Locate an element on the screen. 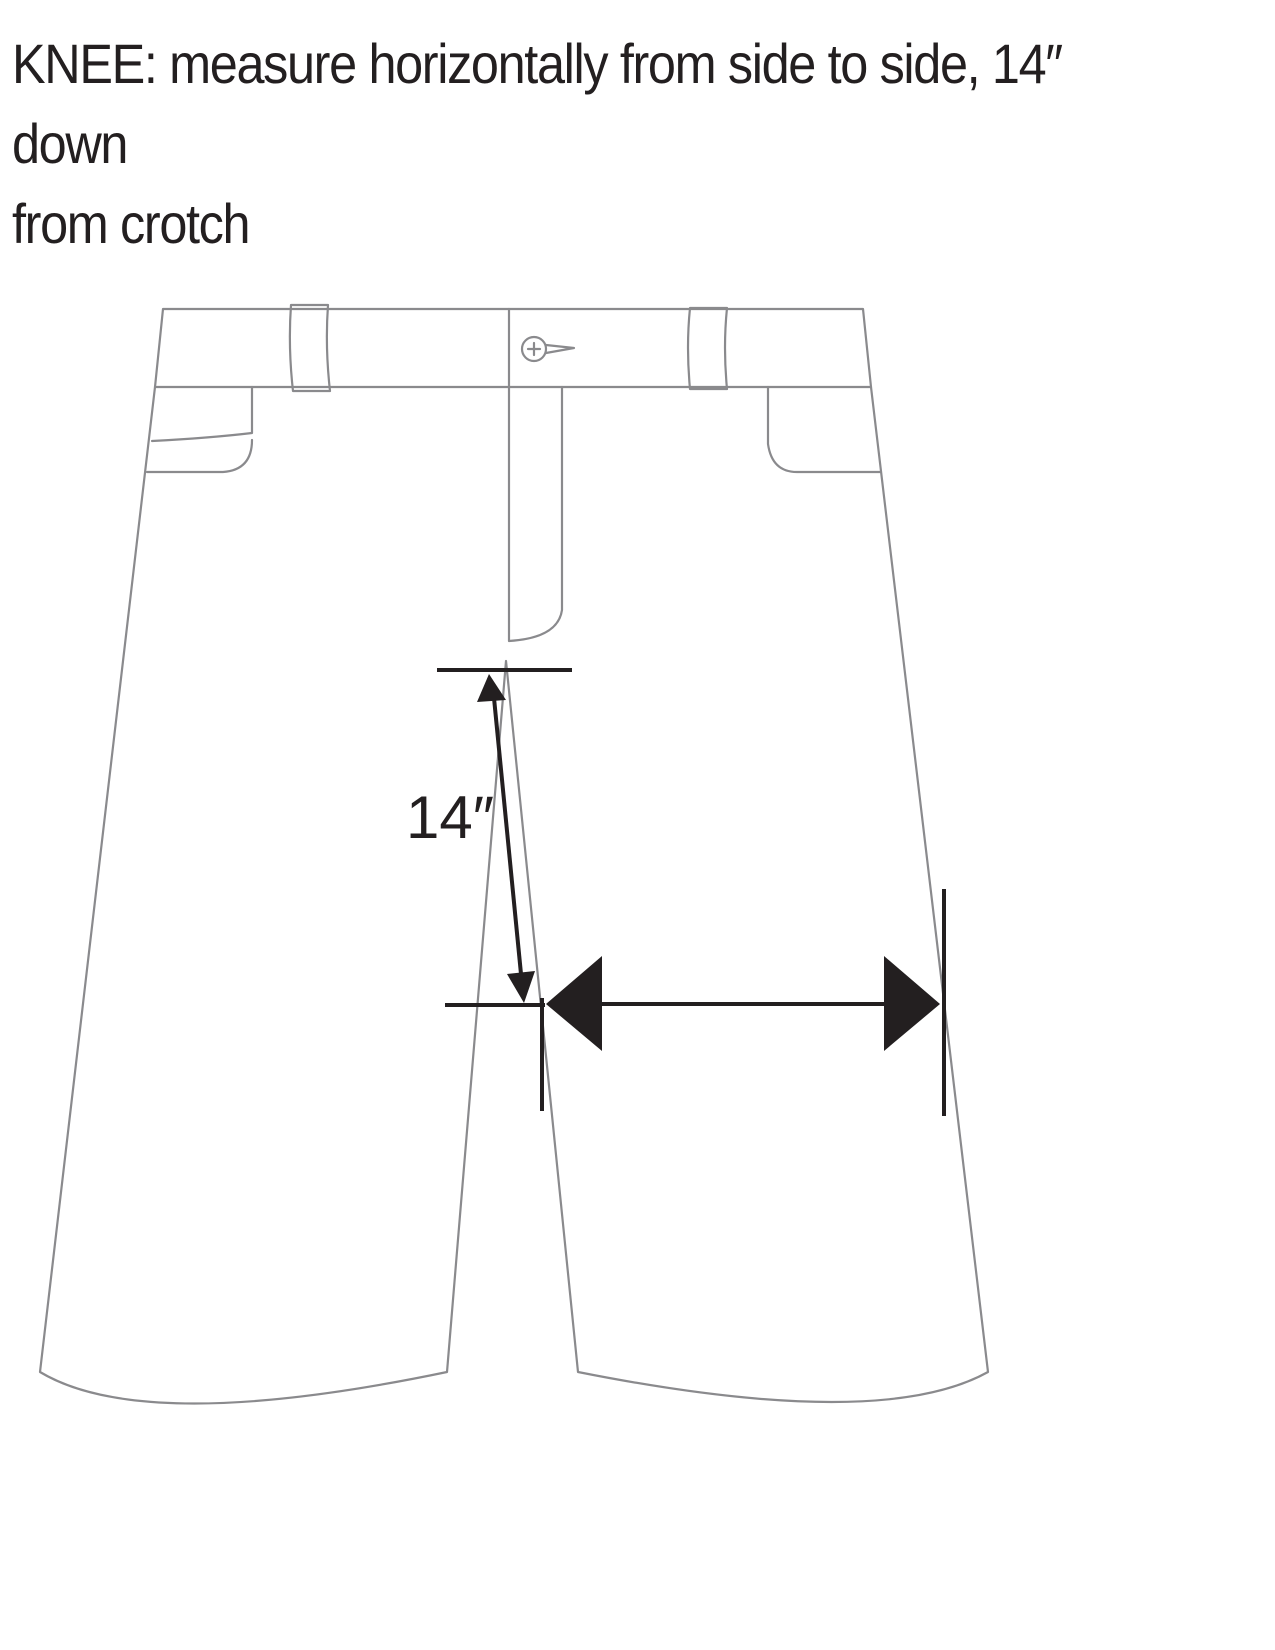 The image size is (1275, 1650). belt-loop-right is located at coordinates (707, 348).